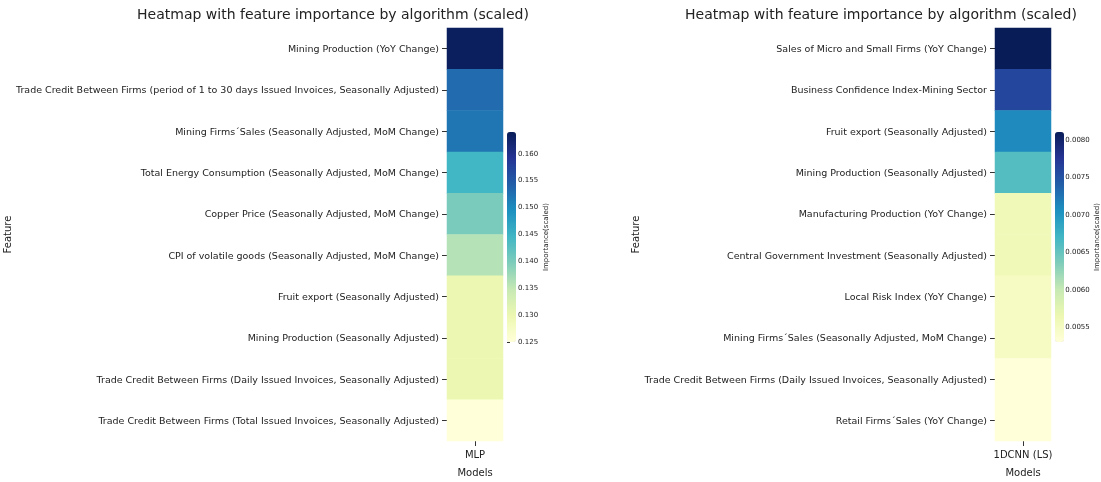 This screenshot has width=1101, height=482. I want to click on y-tick-label: Retail Firms´Sales (YoY Change), so click(911, 420).